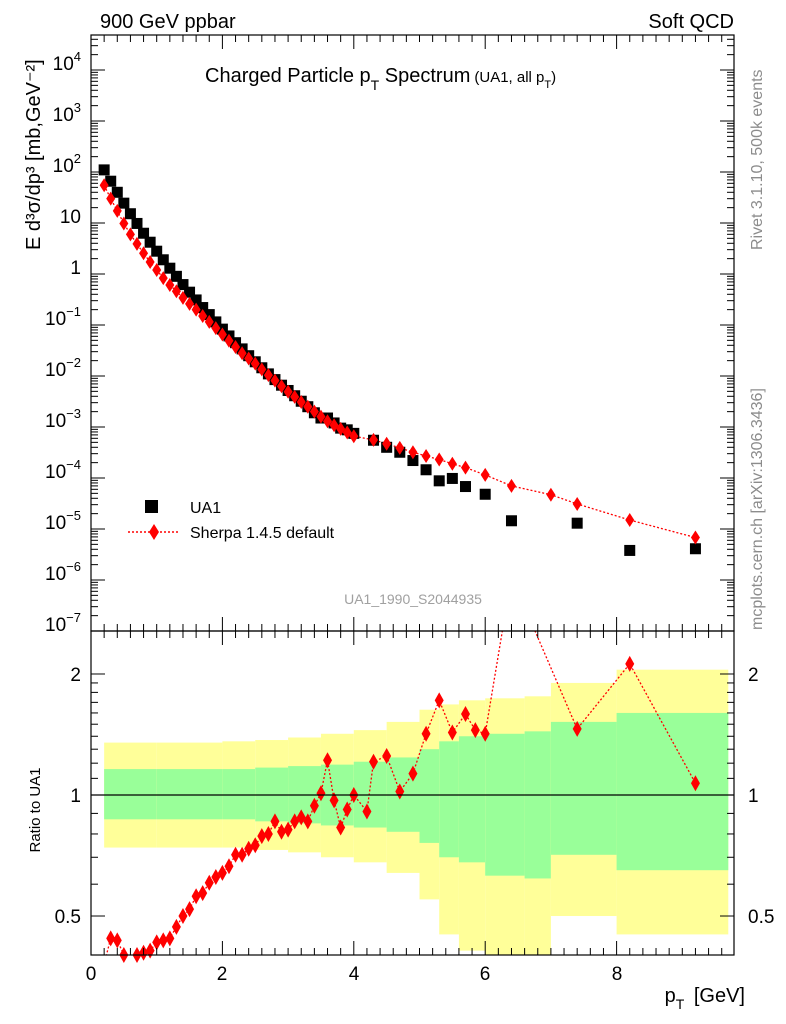 Image resolution: width=786 pixels, height=1024 pixels. What do you see at coordinates (413, 599) in the screenshot?
I see `analysis-id: UA1_1990_S2044935` at bounding box center [413, 599].